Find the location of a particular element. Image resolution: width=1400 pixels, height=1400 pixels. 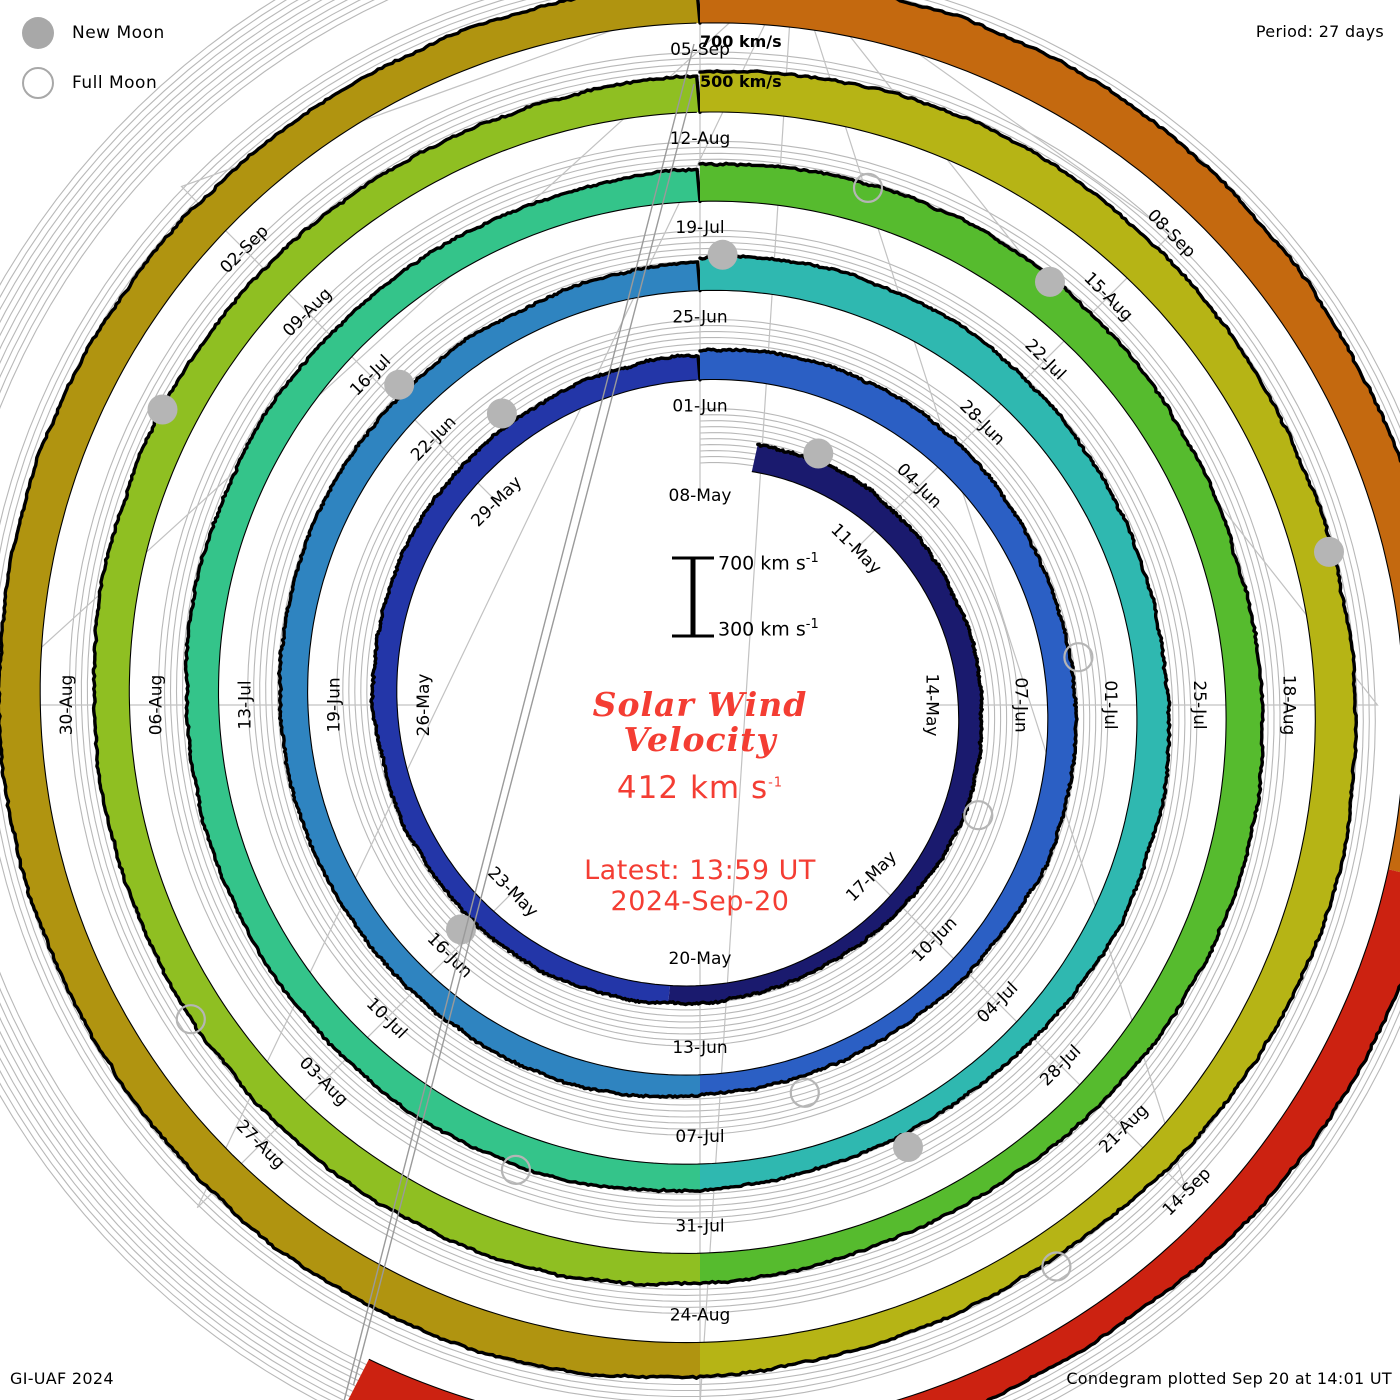

date-label: 05-Sep is located at coordinates (700, 50).